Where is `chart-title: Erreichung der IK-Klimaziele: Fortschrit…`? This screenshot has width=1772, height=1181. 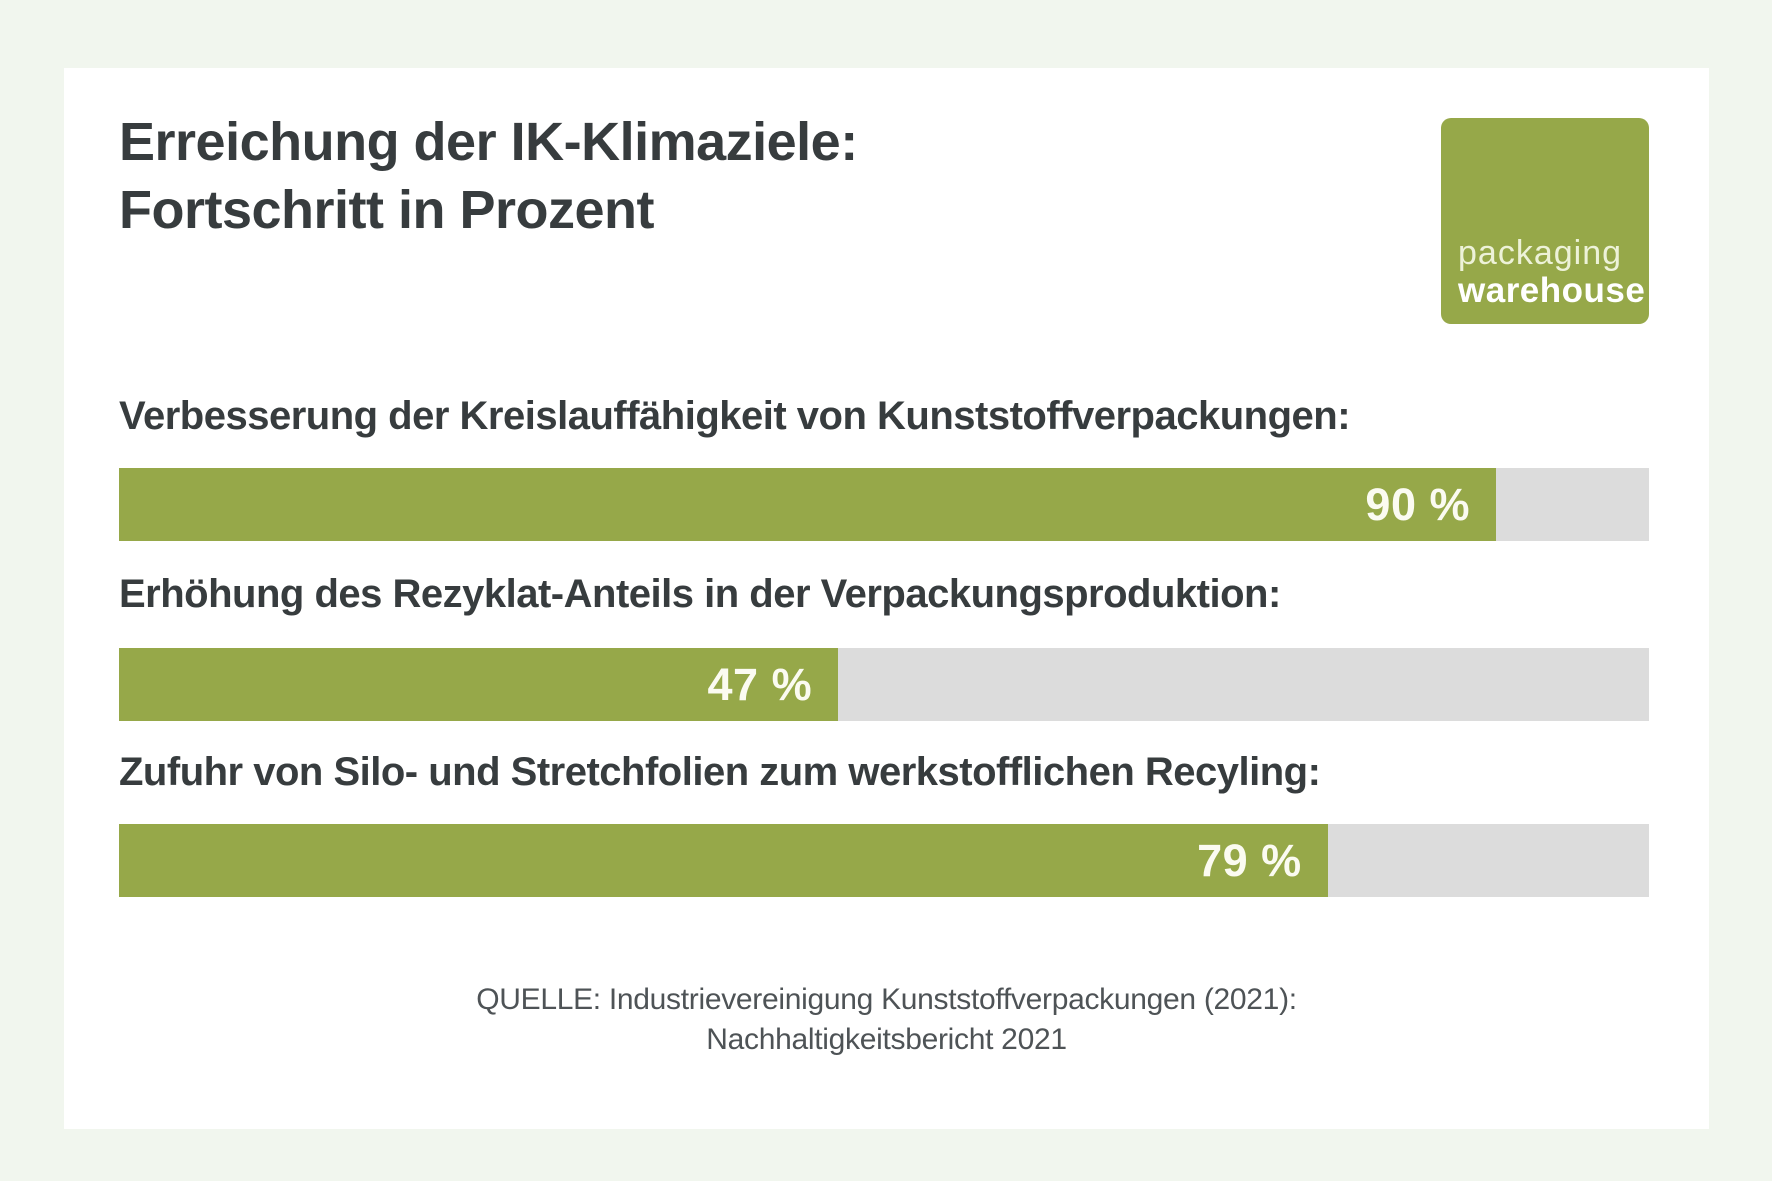
chart-title: Erreichung der IK-Klimaziele: Fortschrit… is located at coordinates (488, 176).